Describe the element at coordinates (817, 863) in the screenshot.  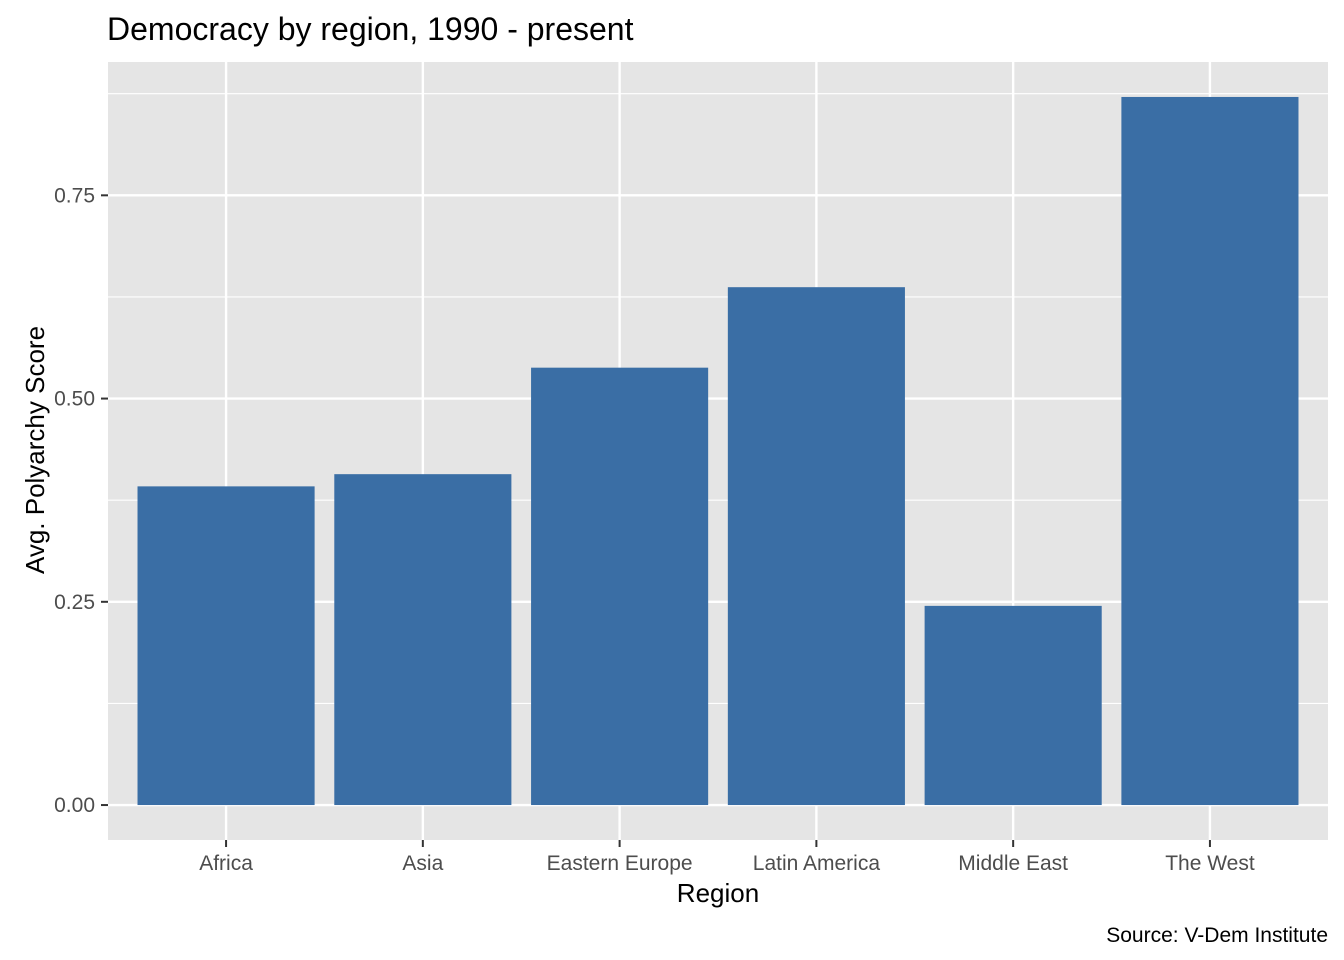
I see `x-tick-label: Latin America` at that location.